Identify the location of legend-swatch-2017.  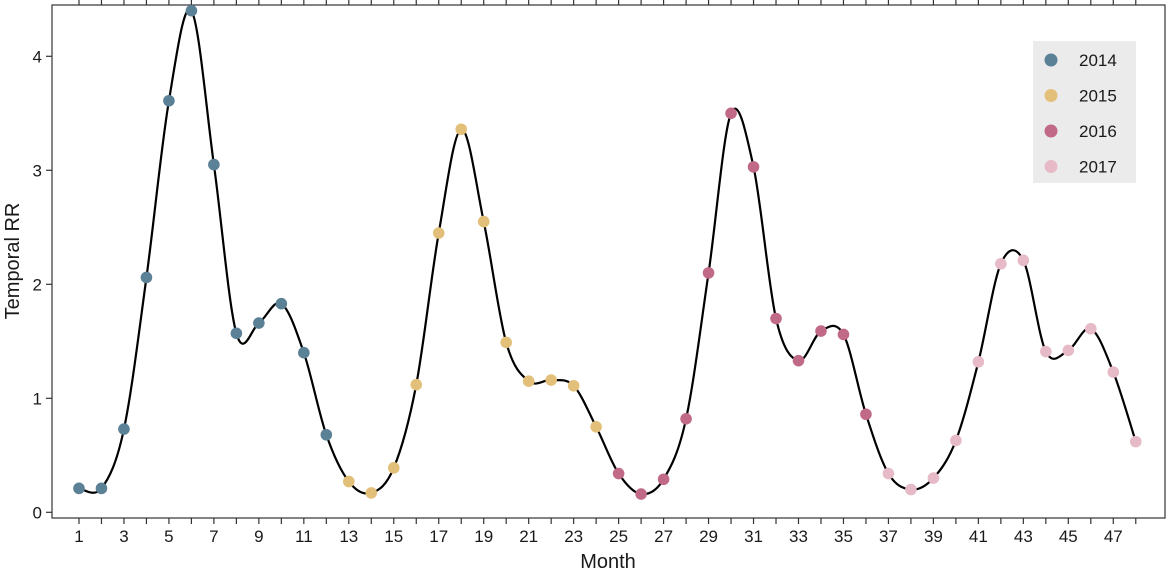
(1051, 166).